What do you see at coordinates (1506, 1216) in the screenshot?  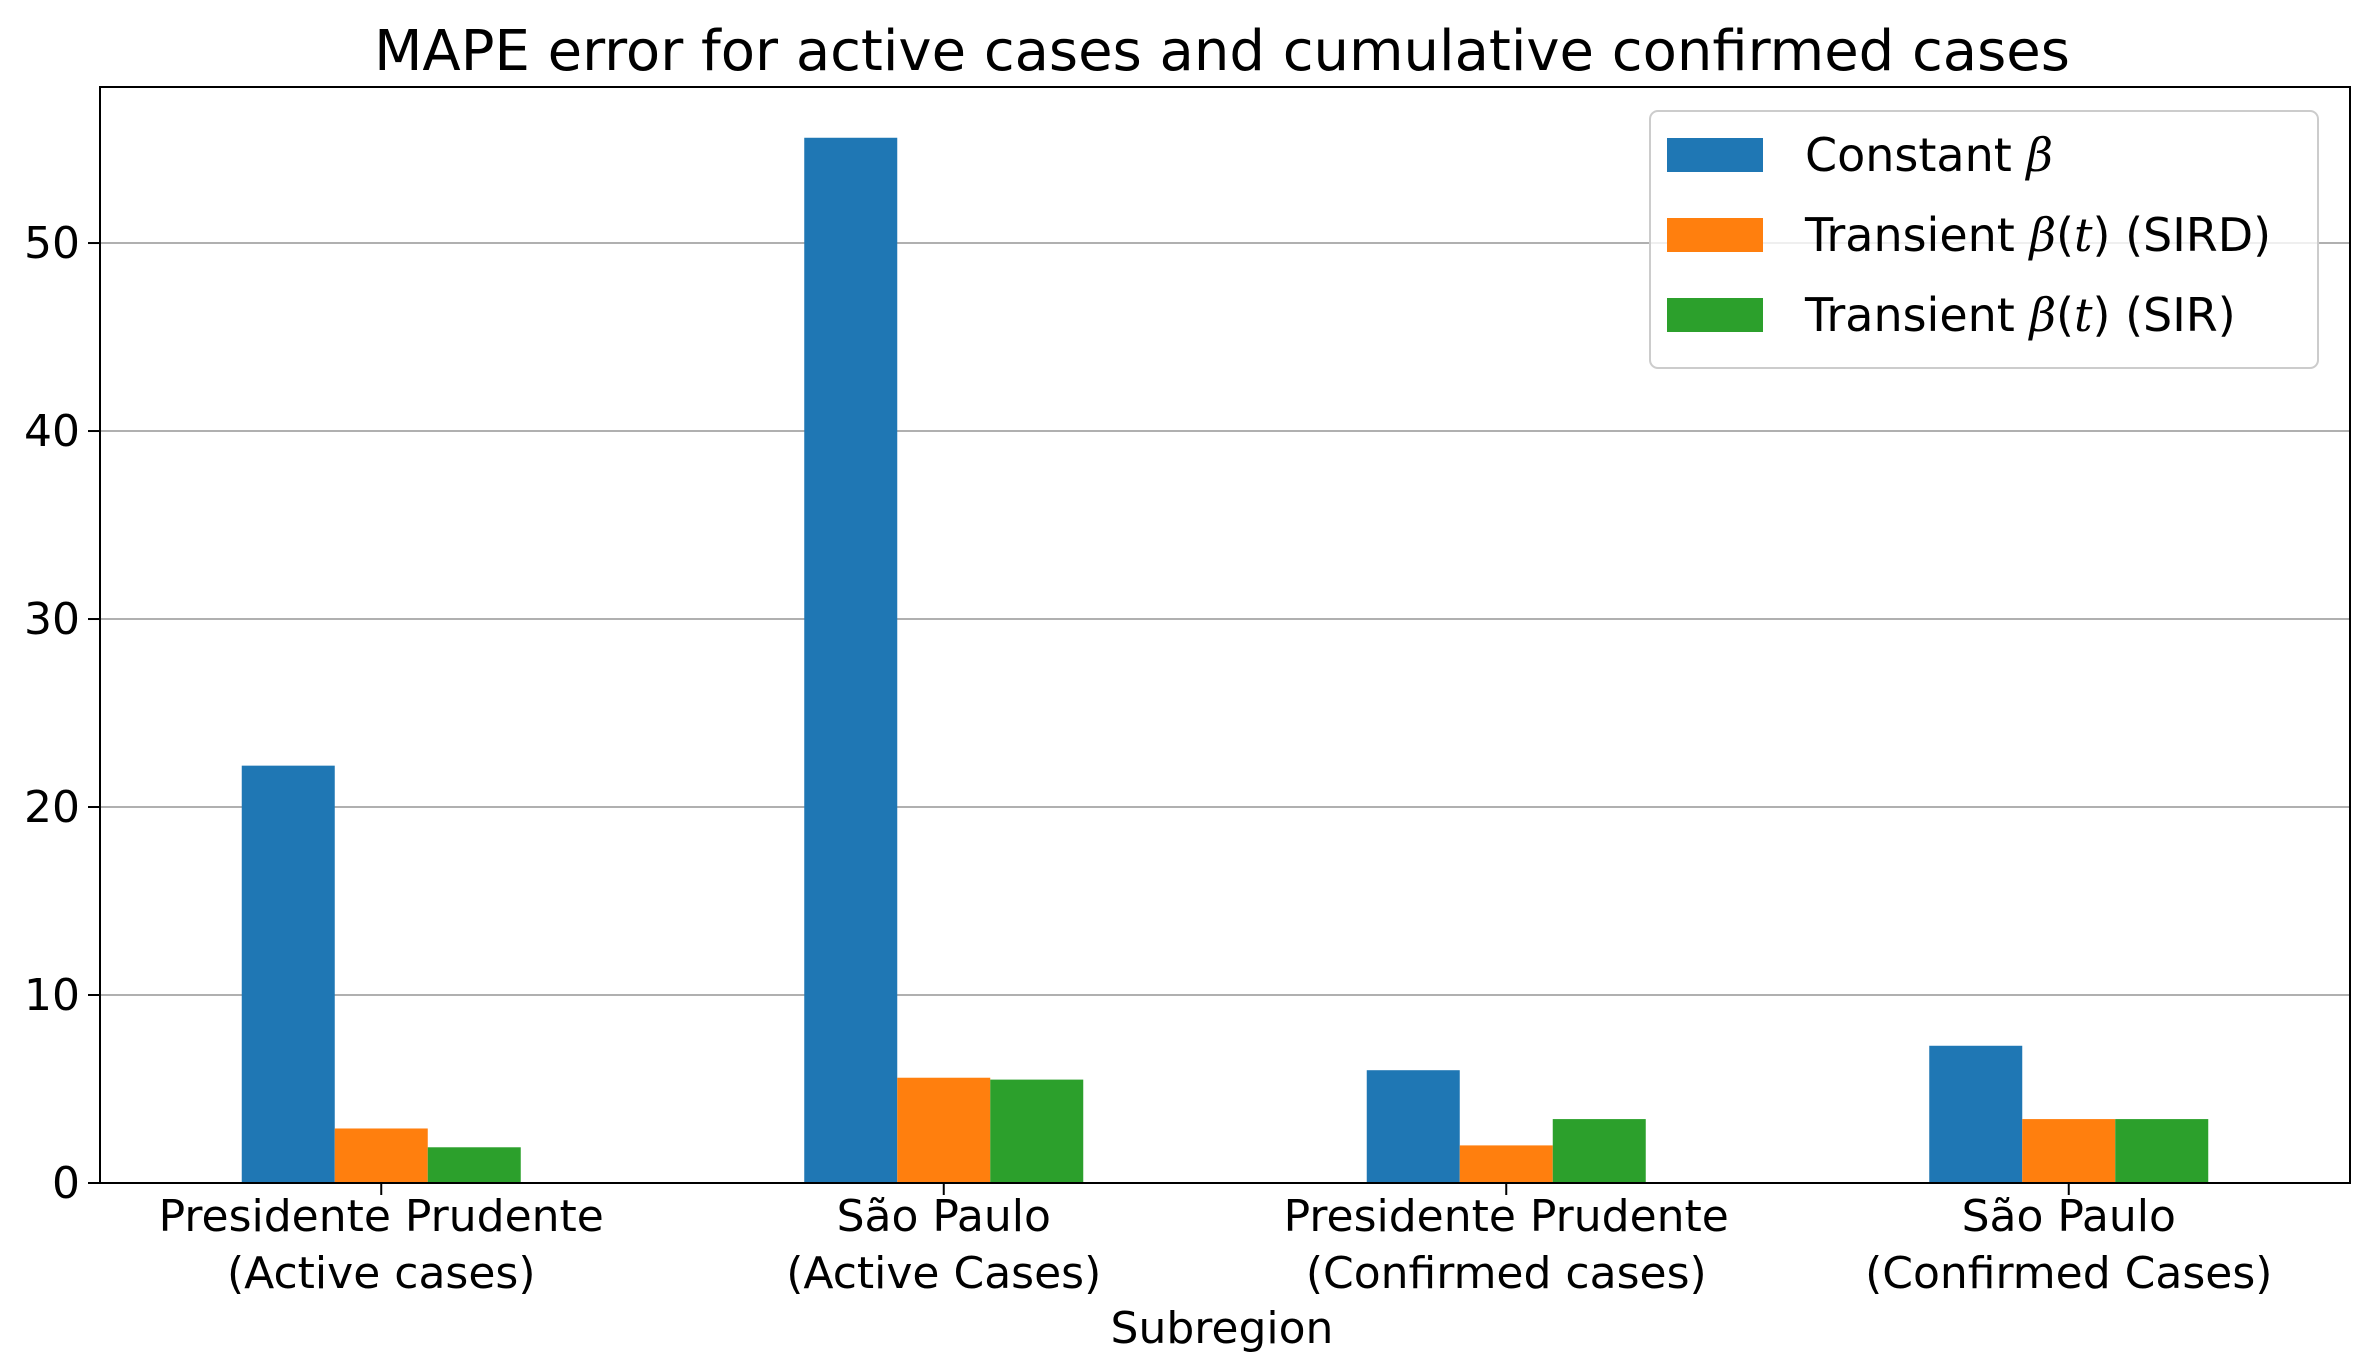 I see `x-tick-label-3-line-1: Presidente Prudente` at bounding box center [1506, 1216].